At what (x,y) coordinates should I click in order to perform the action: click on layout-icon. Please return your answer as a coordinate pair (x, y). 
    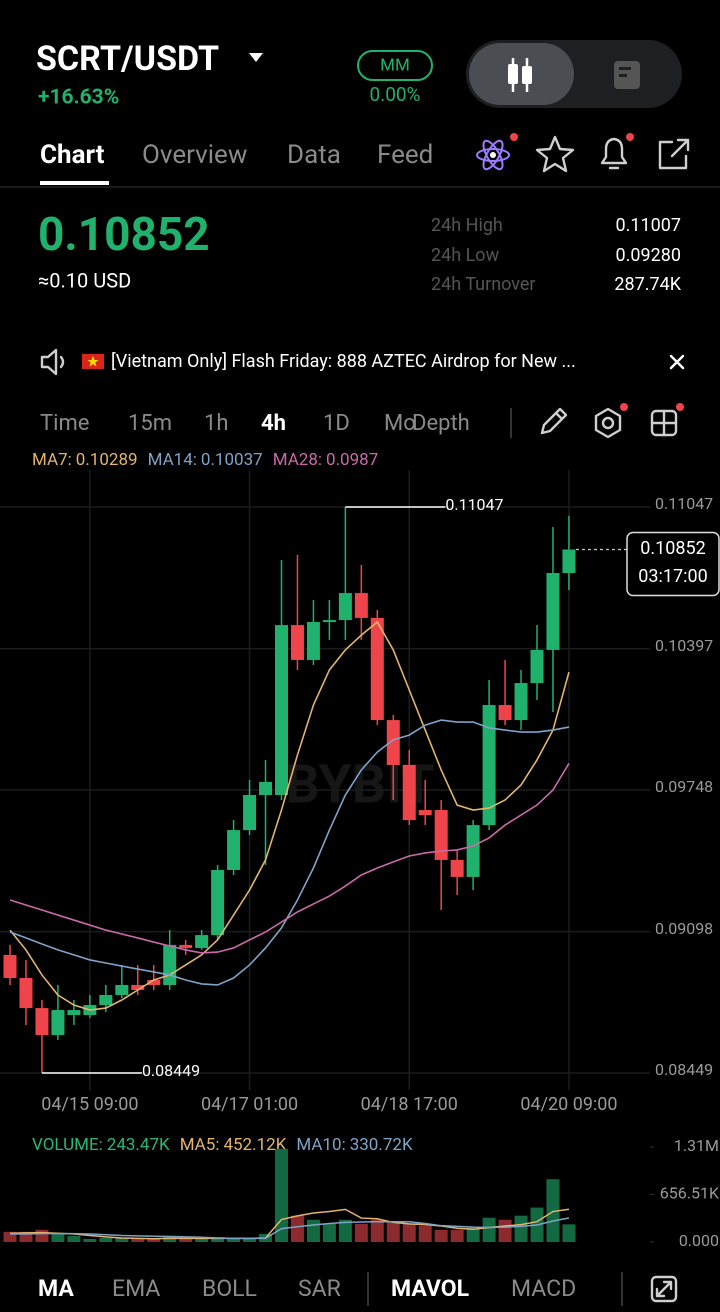
    Looking at the image, I should click on (667, 420).